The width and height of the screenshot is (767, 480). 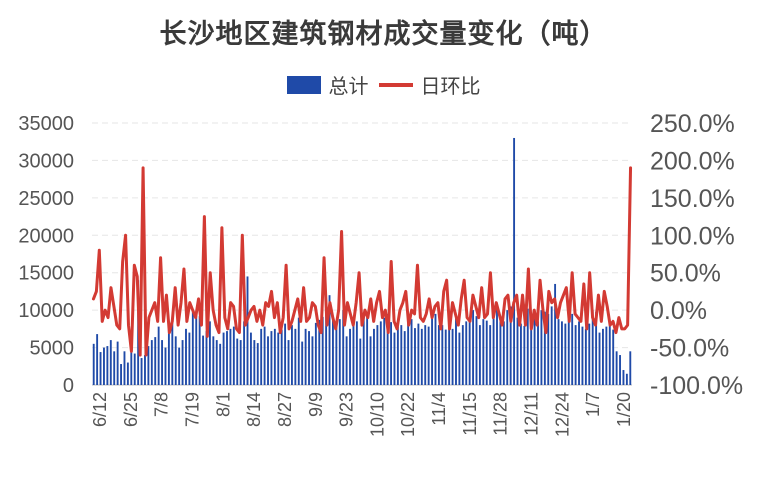 I want to click on x-tick-label: 1/7, so click(x=593, y=404).